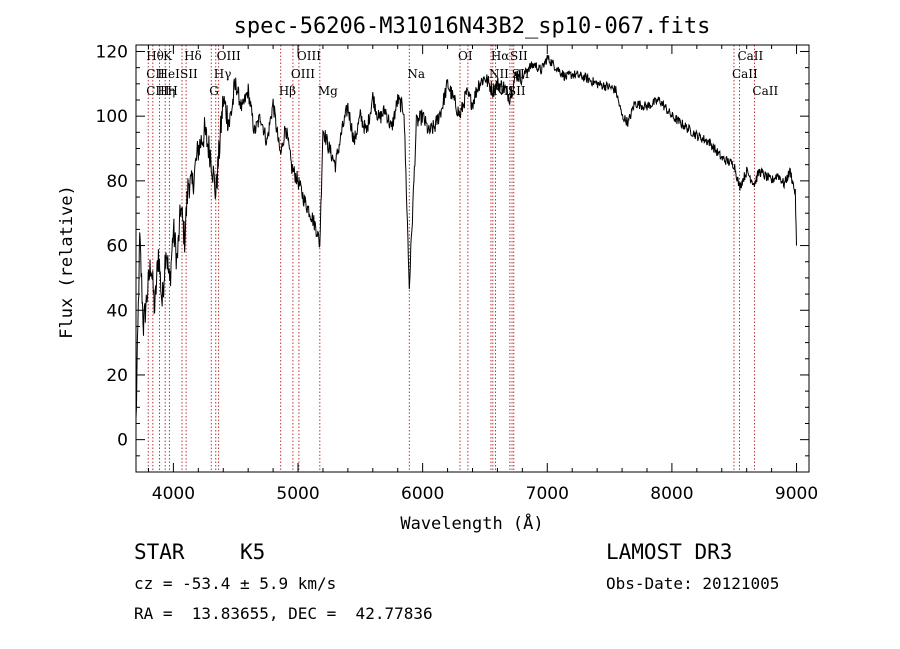 The height and width of the screenshot is (649, 900). I want to click on line-label-18: Hα, so click(500, 56).